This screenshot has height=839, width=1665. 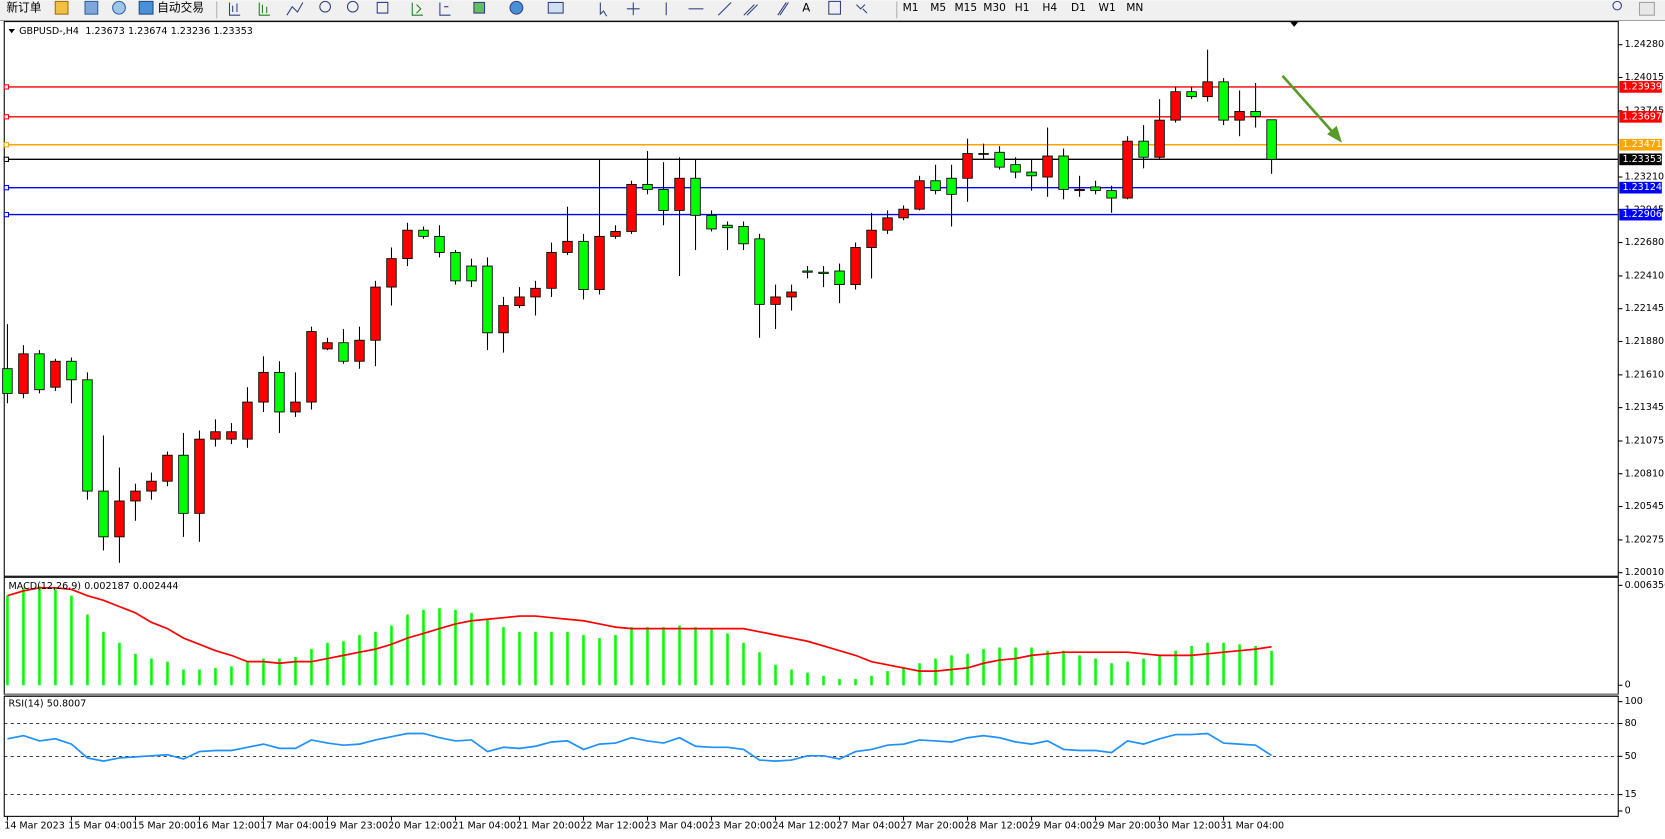 I want to click on y-tick-label: 1.22680, so click(x=1644, y=242).